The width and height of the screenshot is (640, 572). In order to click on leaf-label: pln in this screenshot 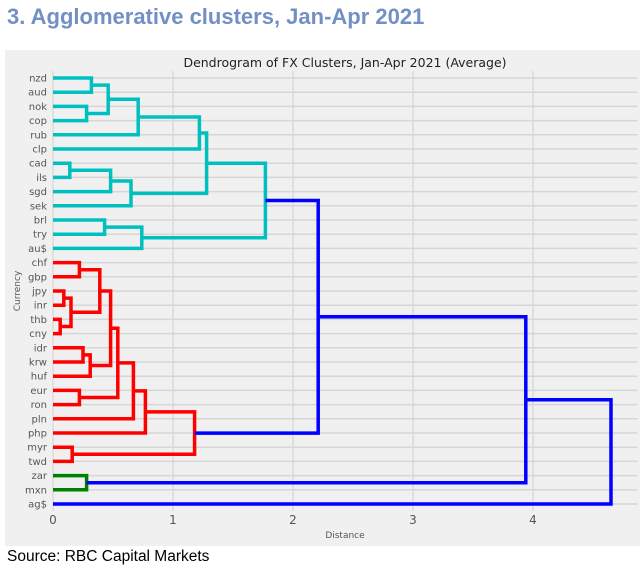, I will do `click(39, 419)`.